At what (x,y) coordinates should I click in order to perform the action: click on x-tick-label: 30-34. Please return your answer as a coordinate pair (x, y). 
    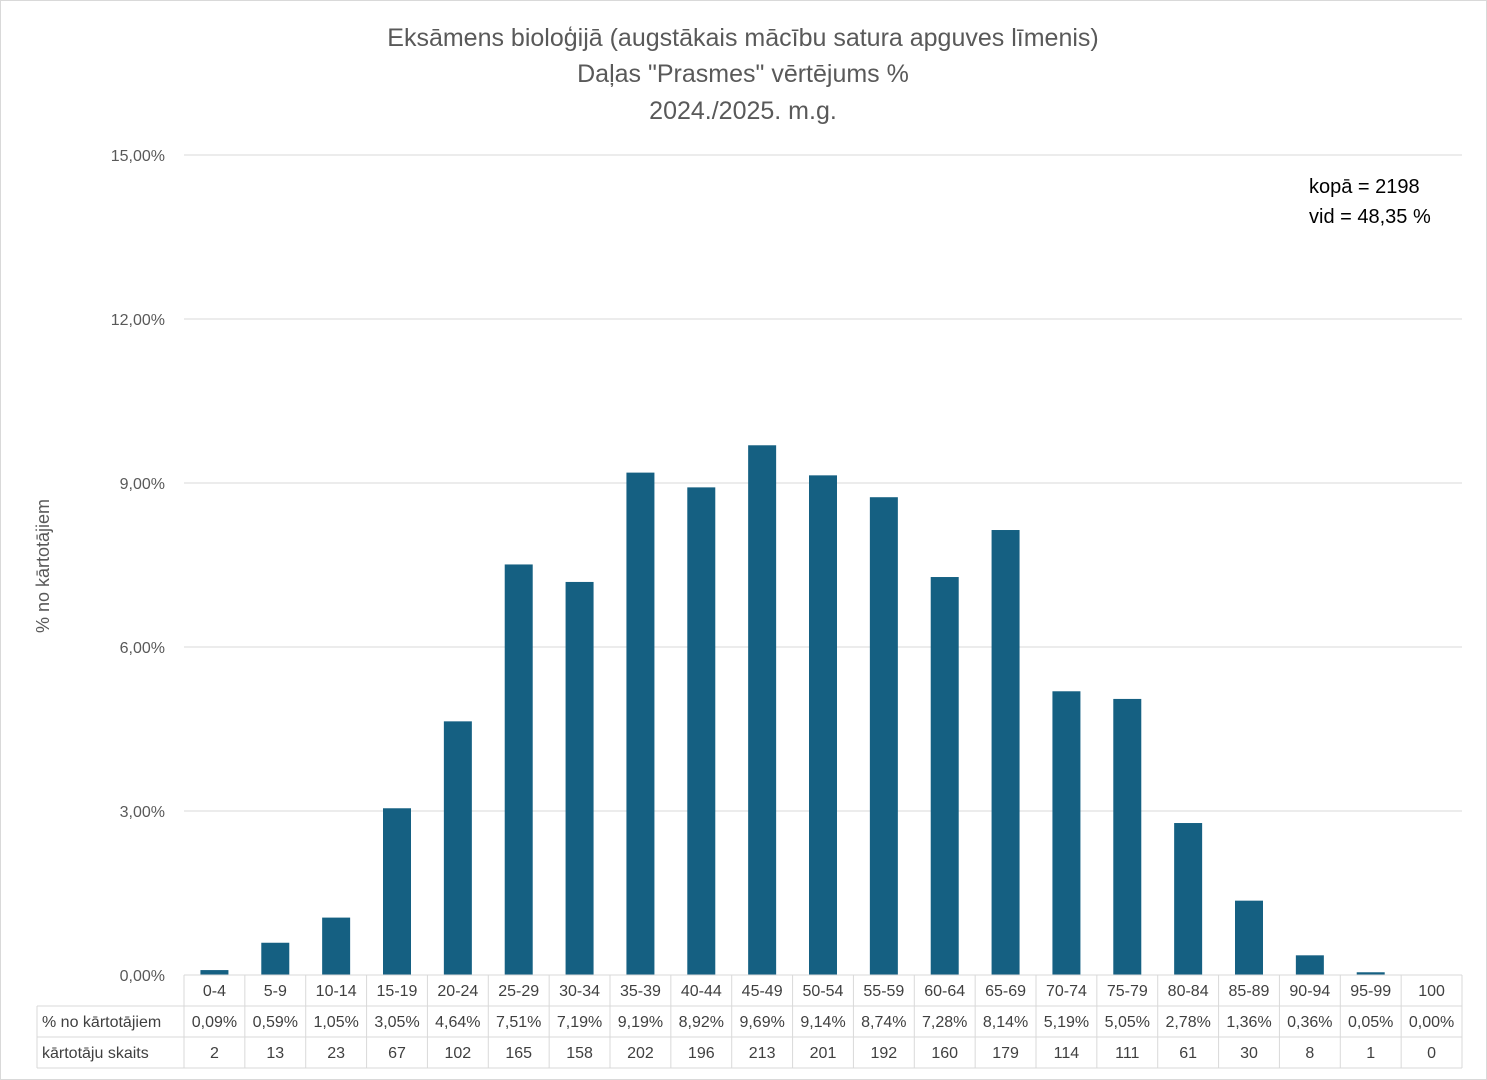
    Looking at the image, I should click on (579, 991).